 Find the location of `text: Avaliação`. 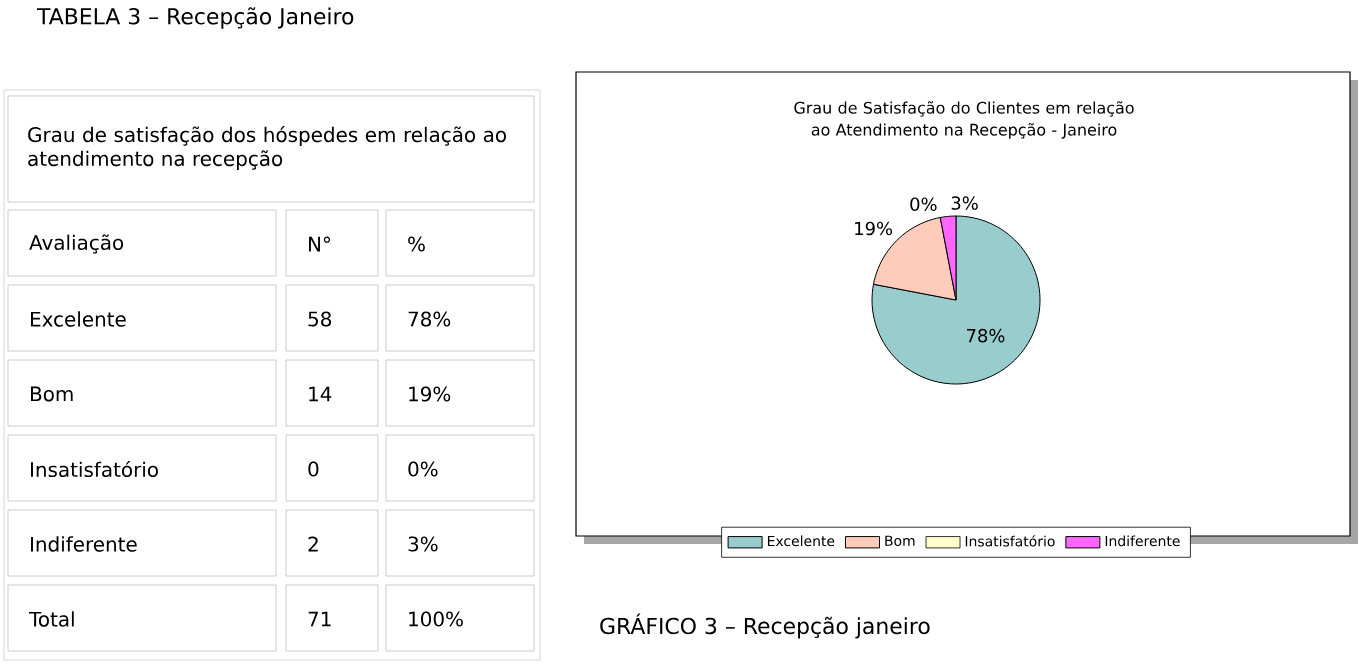

text: Avaliação is located at coordinates (76, 244).